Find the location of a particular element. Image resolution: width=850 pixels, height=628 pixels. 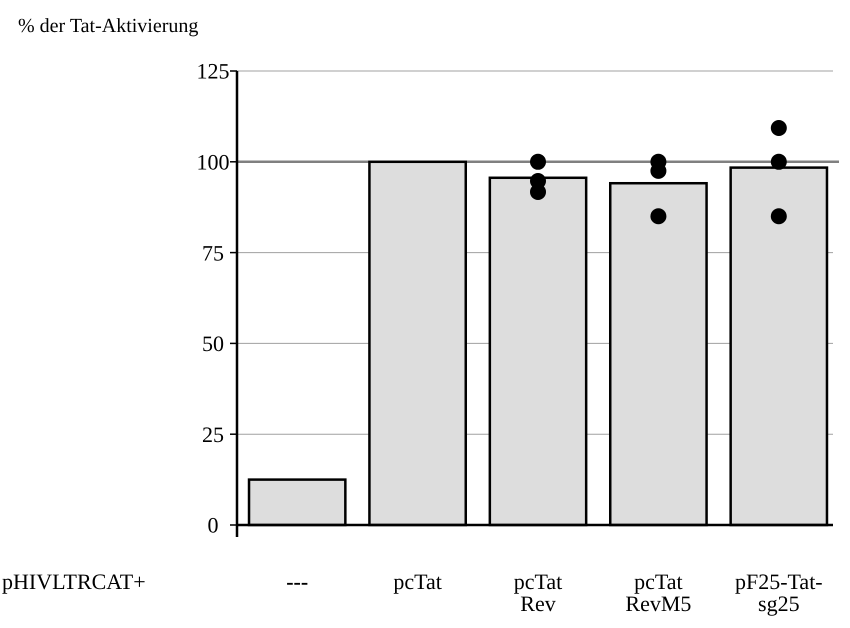

x-tick-label: pF25-Tat- sg25 is located at coordinates (778, 592).